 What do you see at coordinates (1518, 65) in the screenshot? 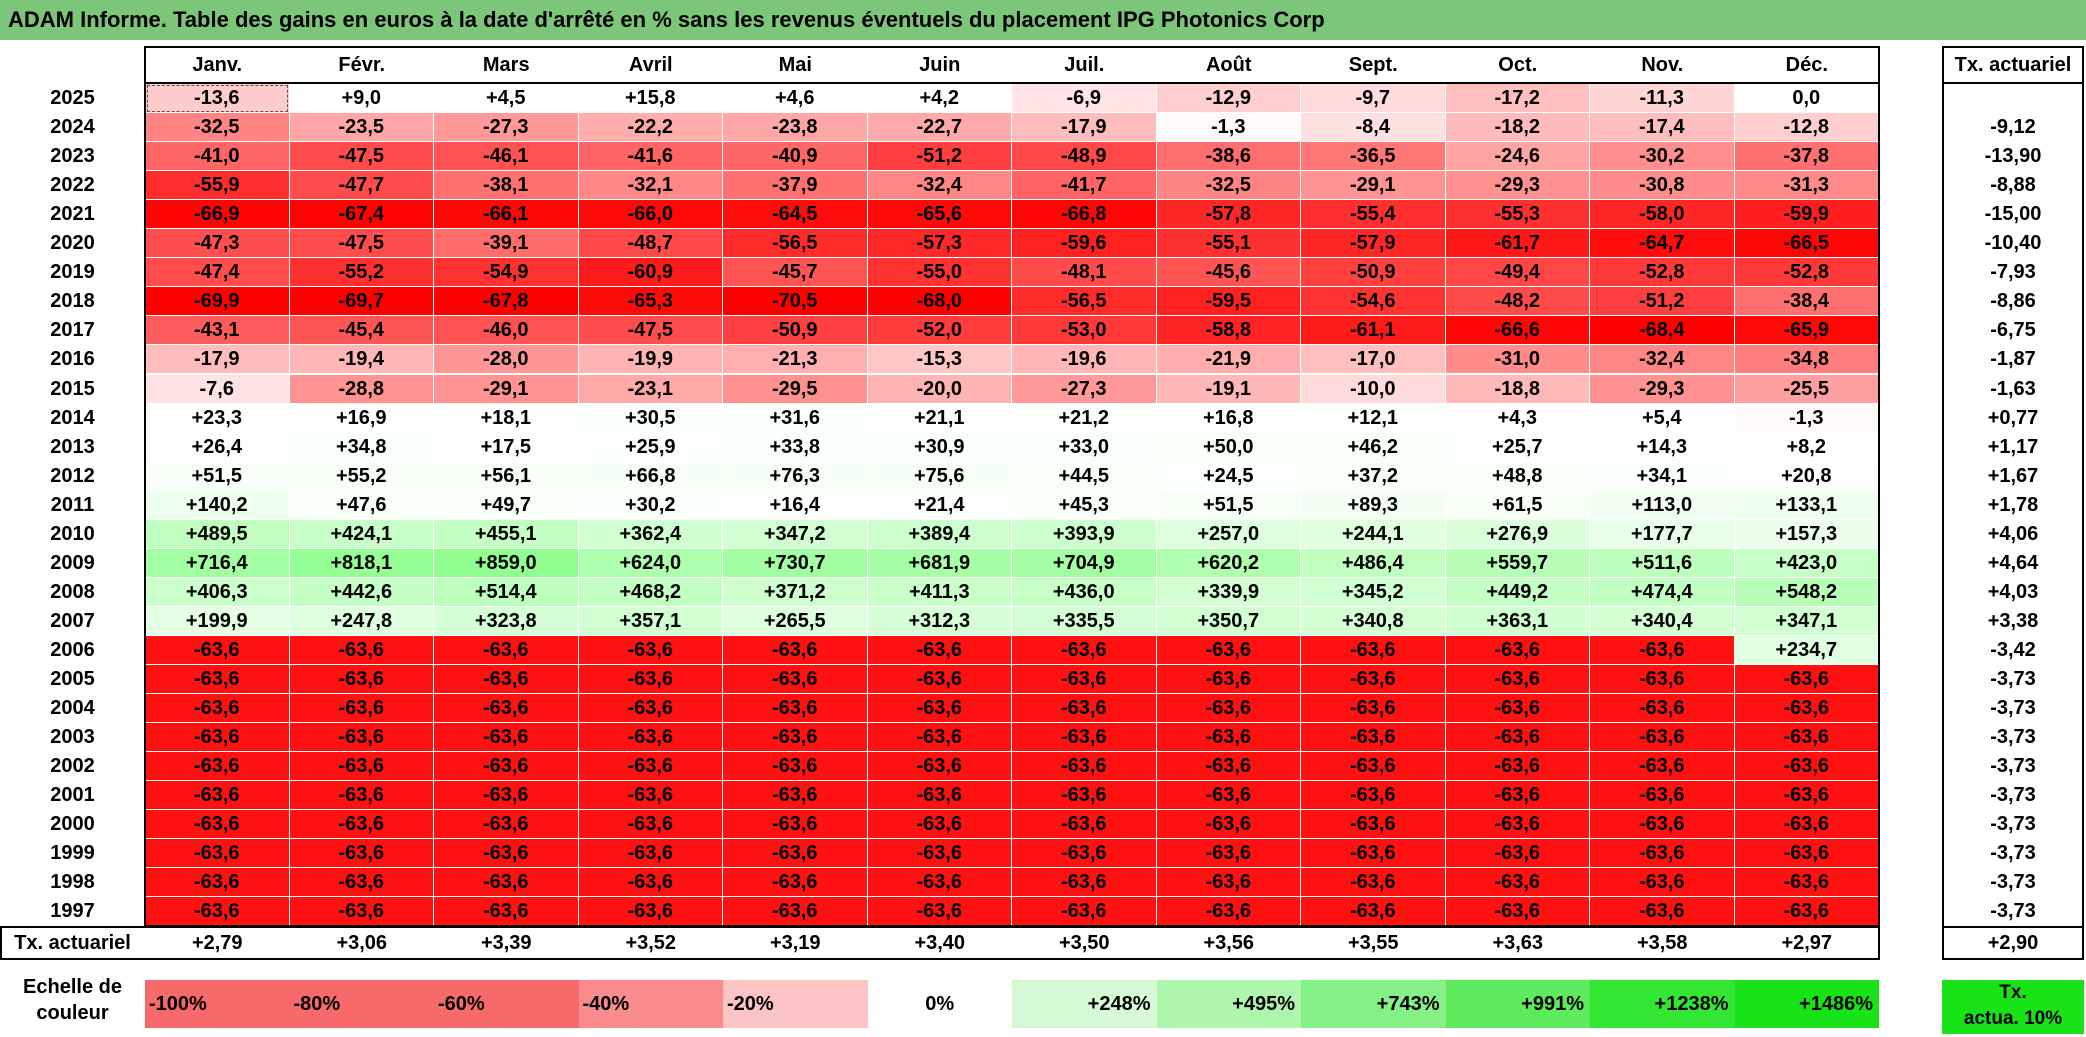
I see `month-header: Oct.` at bounding box center [1518, 65].